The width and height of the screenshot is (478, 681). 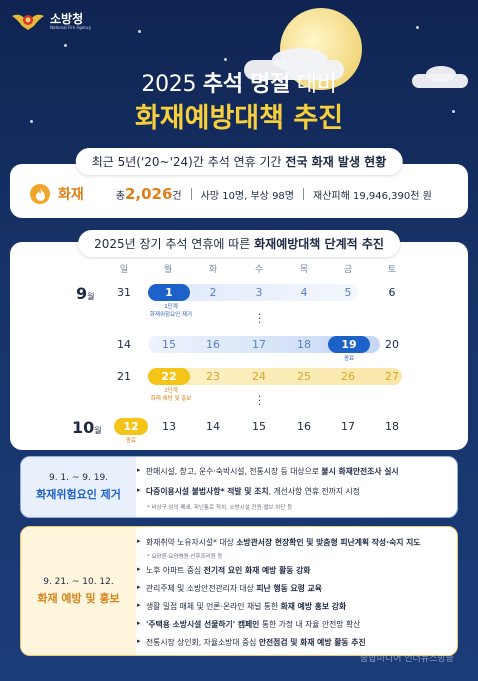 What do you see at coordinates (40, 194) in the screenshot?
I see `fire-icon` at bounding box center [40, 194].